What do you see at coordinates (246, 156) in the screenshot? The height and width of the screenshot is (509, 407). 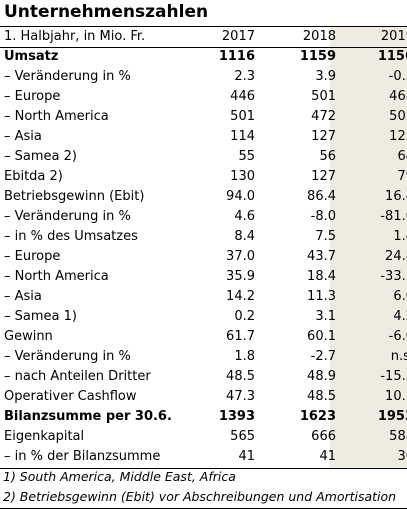 I see `cell-value: 55` at bounding box center [246, 156].